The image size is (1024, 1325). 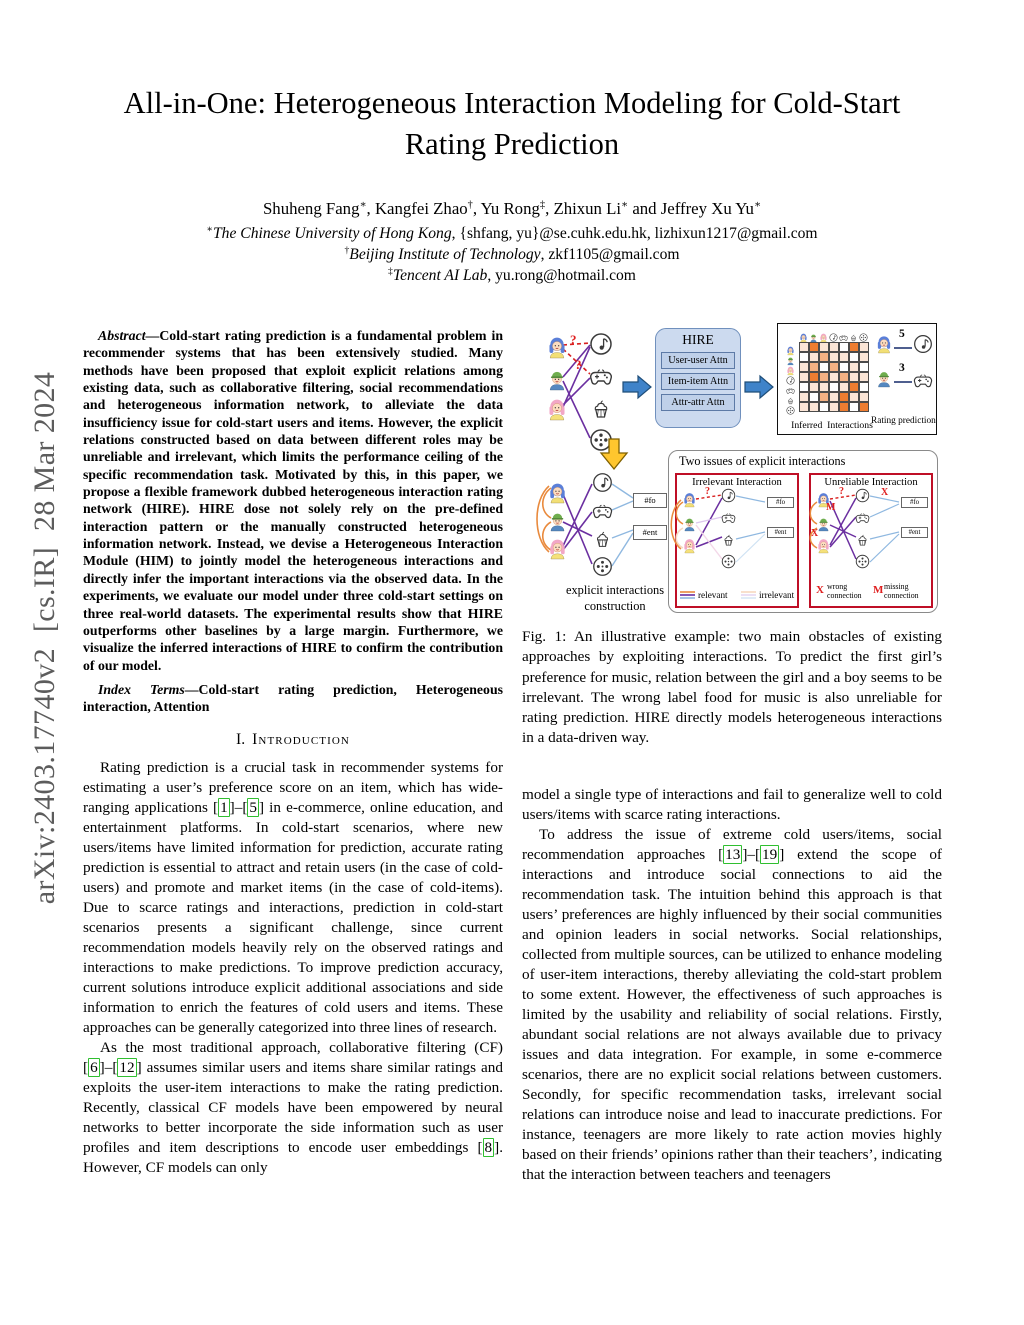 What do you see at coordinates (44, 638) in the screenshot?
I see `arxiv-watermark: arXiv:2403.17740v2 [cs.IR] 28 Mar 2024` at bounding box center [44, 638].